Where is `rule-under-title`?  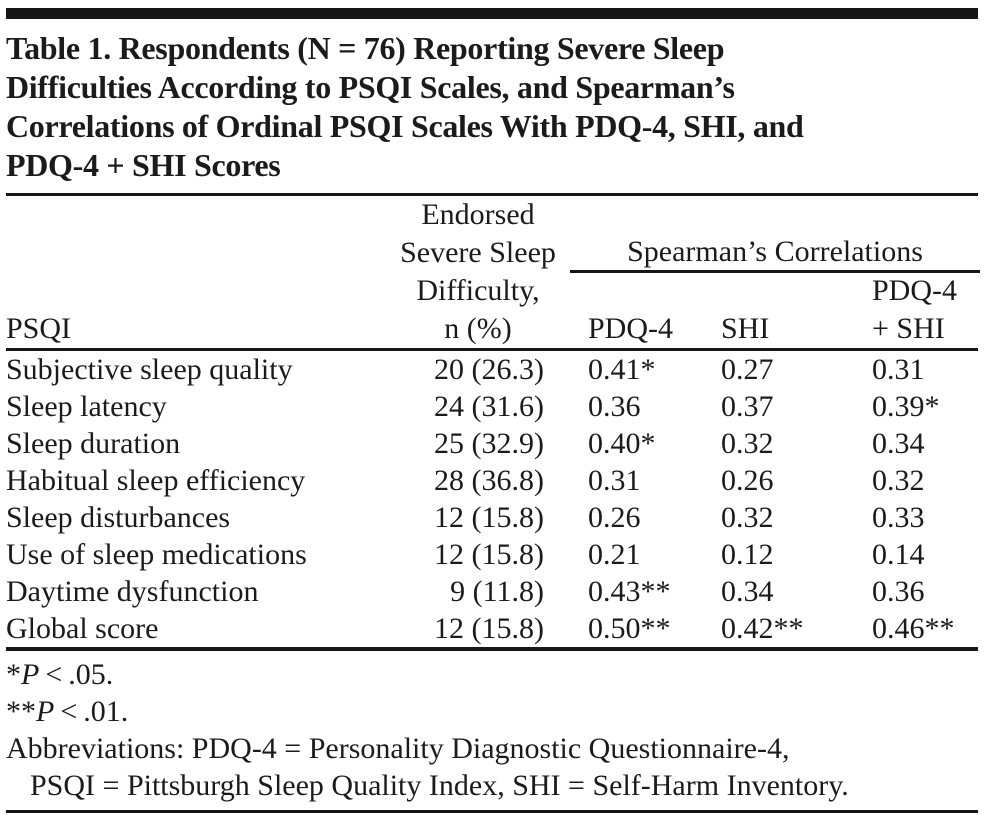
rule-under-title is located at coordinates (492, 194).